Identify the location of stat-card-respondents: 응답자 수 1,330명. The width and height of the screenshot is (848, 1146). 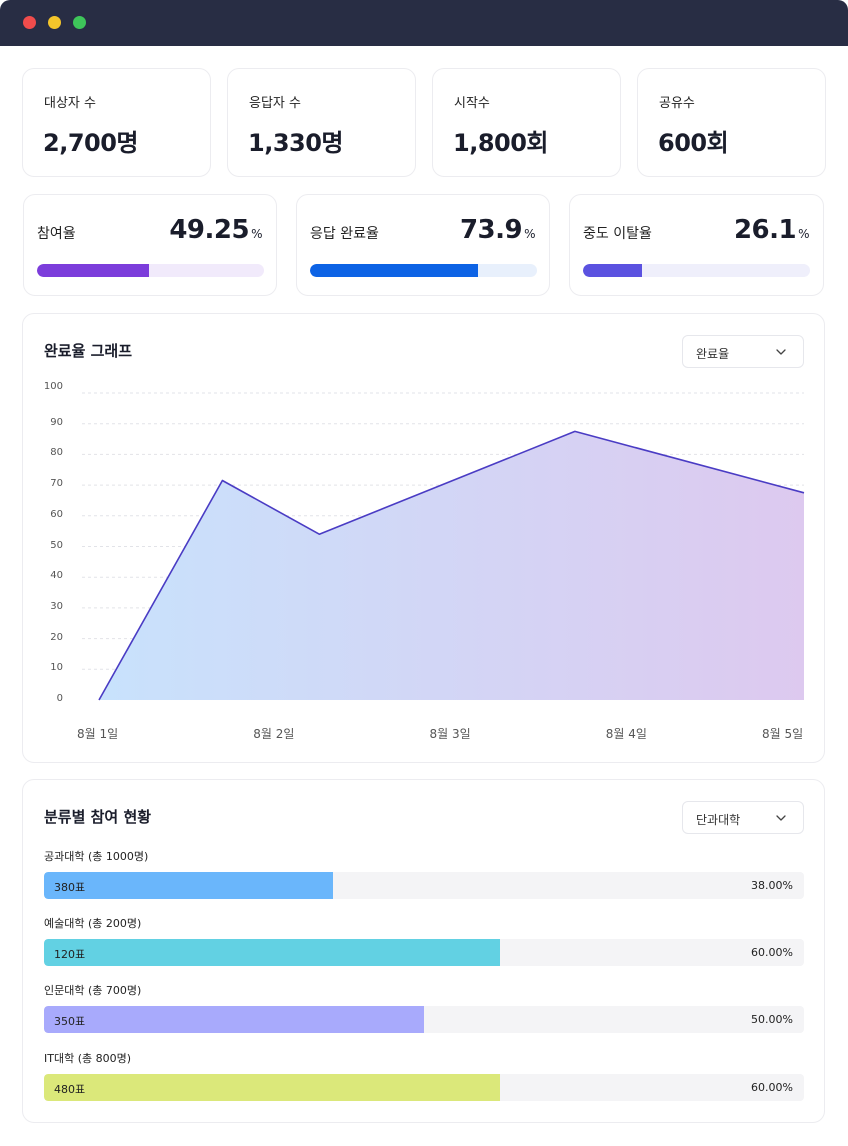
(321, 122).